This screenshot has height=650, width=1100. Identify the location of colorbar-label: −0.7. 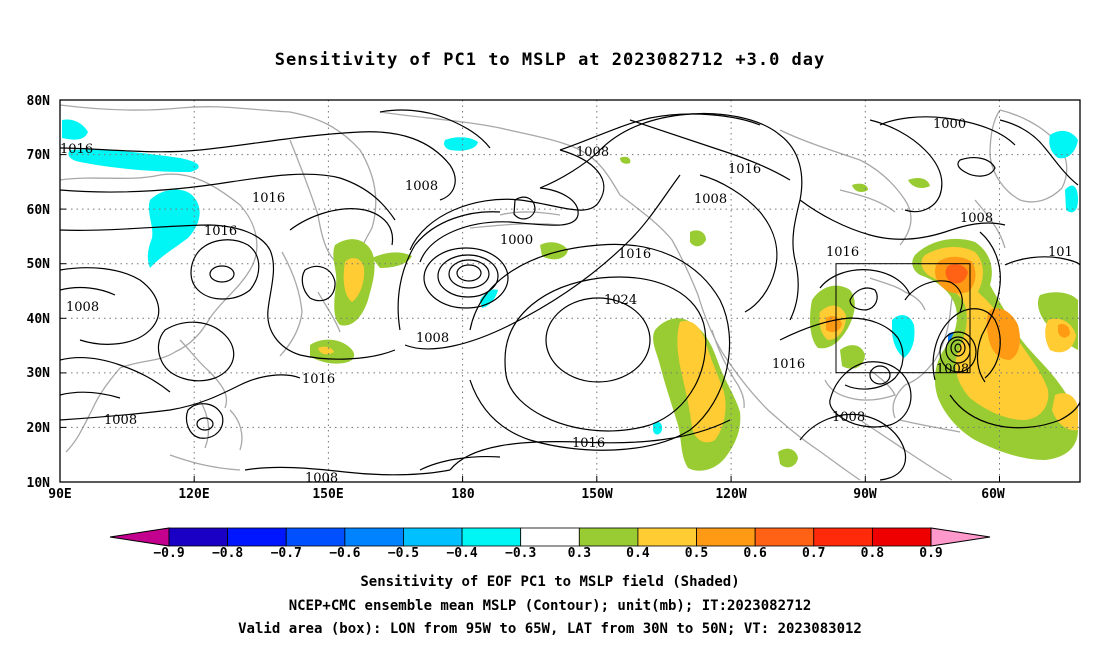
(286, 553).